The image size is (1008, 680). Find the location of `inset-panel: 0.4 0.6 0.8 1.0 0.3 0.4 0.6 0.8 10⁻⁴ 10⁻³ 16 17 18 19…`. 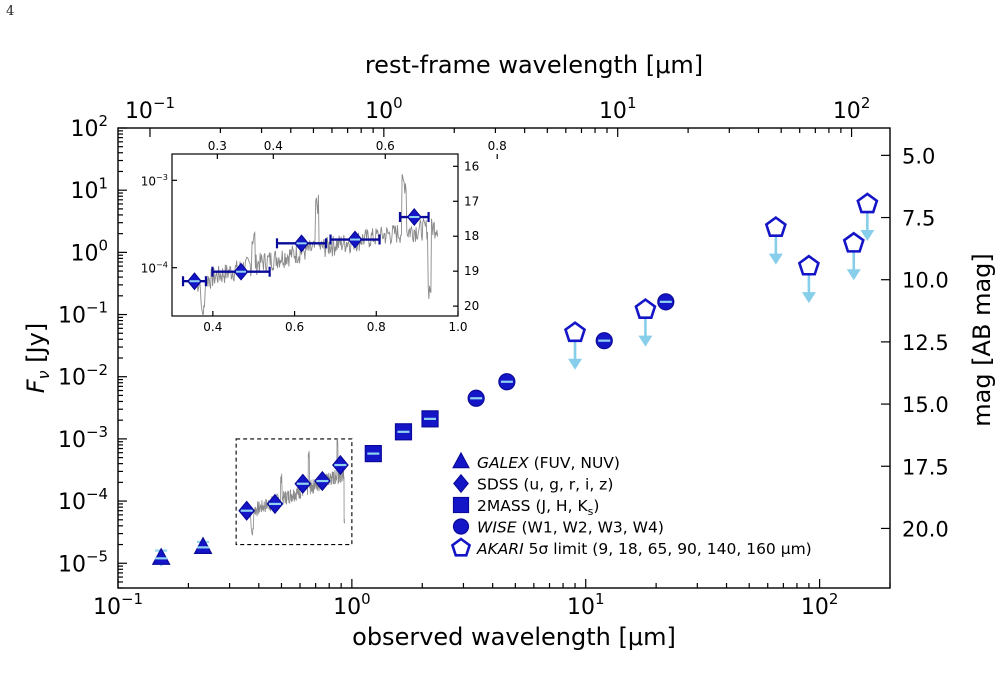

inset-panel: 0.4 0.6 0.8 1.0 0.3 0.4 0.6 0.8 10⁻⁴ 10⁻³ 16 17 18 19… is located at coordinates (324, 236).